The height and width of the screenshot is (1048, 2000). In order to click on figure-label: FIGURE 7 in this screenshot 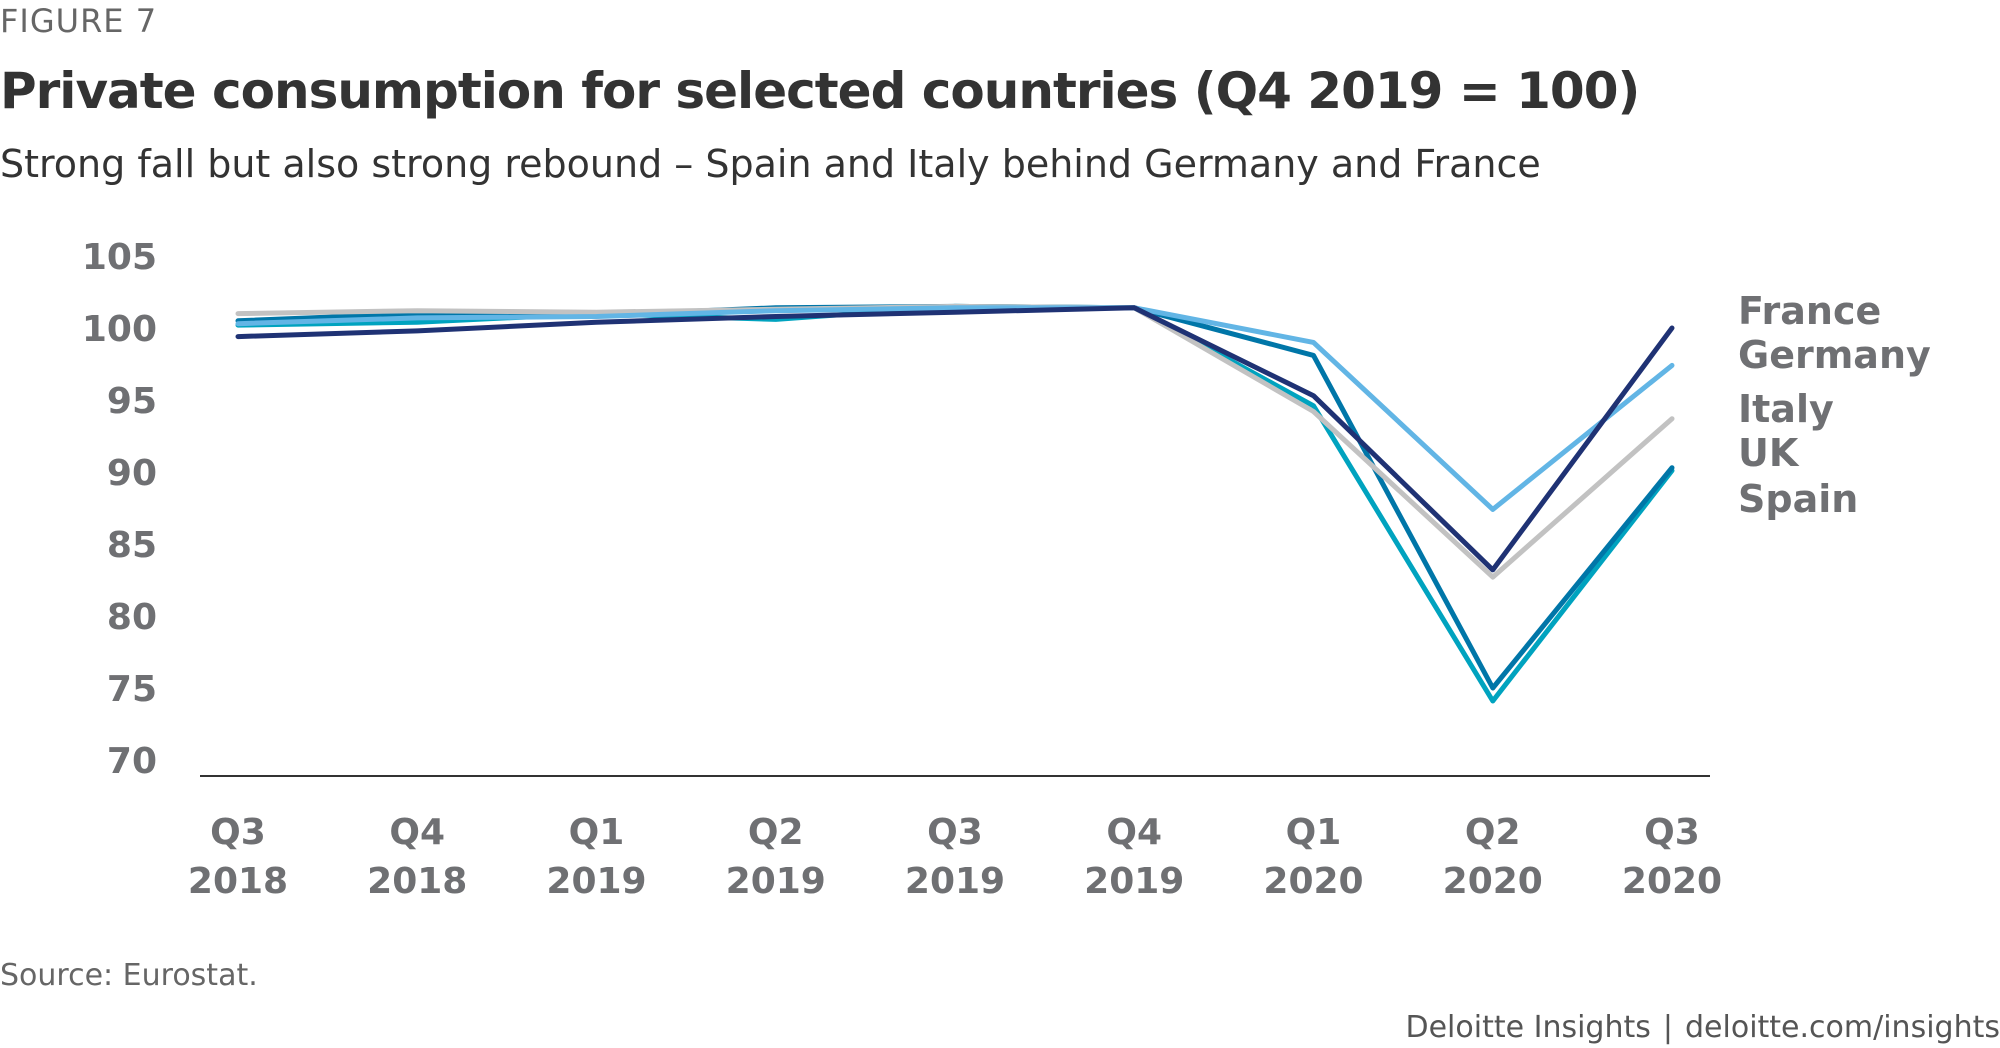, I will do `click(79, 21)`.